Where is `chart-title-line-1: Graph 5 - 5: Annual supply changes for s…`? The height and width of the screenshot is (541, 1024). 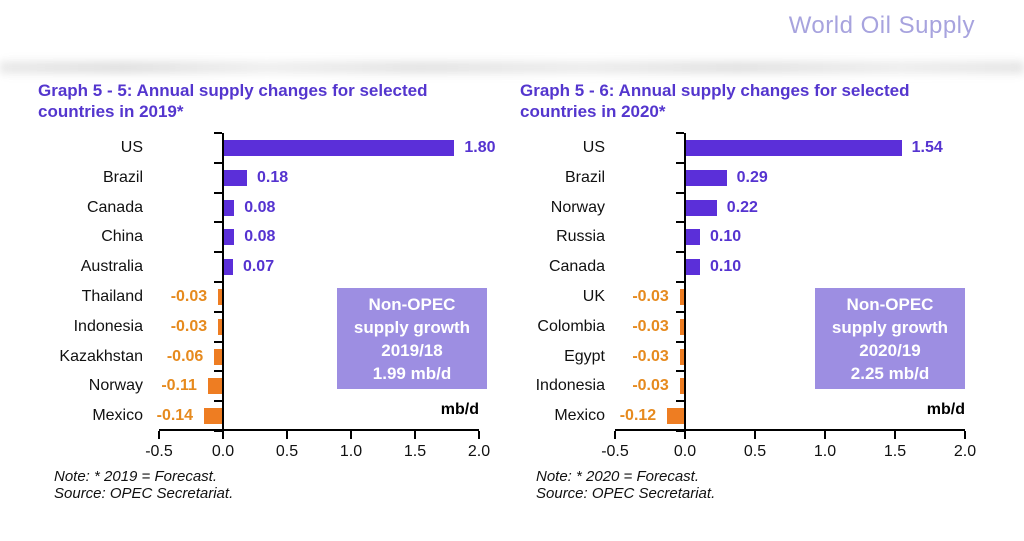
chart-title-line-1: Graph 5 - 5: Annual supply changes for s… is located at coordinates (233, 90).